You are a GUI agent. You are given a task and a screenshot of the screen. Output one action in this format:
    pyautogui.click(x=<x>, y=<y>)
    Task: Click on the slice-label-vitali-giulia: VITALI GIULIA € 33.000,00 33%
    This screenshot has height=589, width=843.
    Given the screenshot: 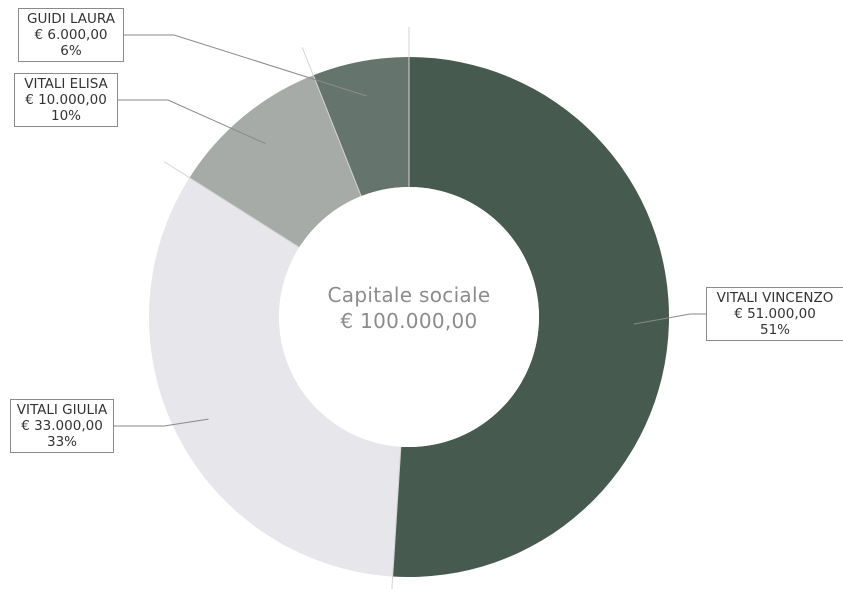 What is the action you would take?
    pyautogui.click(x=62, y=426)
    